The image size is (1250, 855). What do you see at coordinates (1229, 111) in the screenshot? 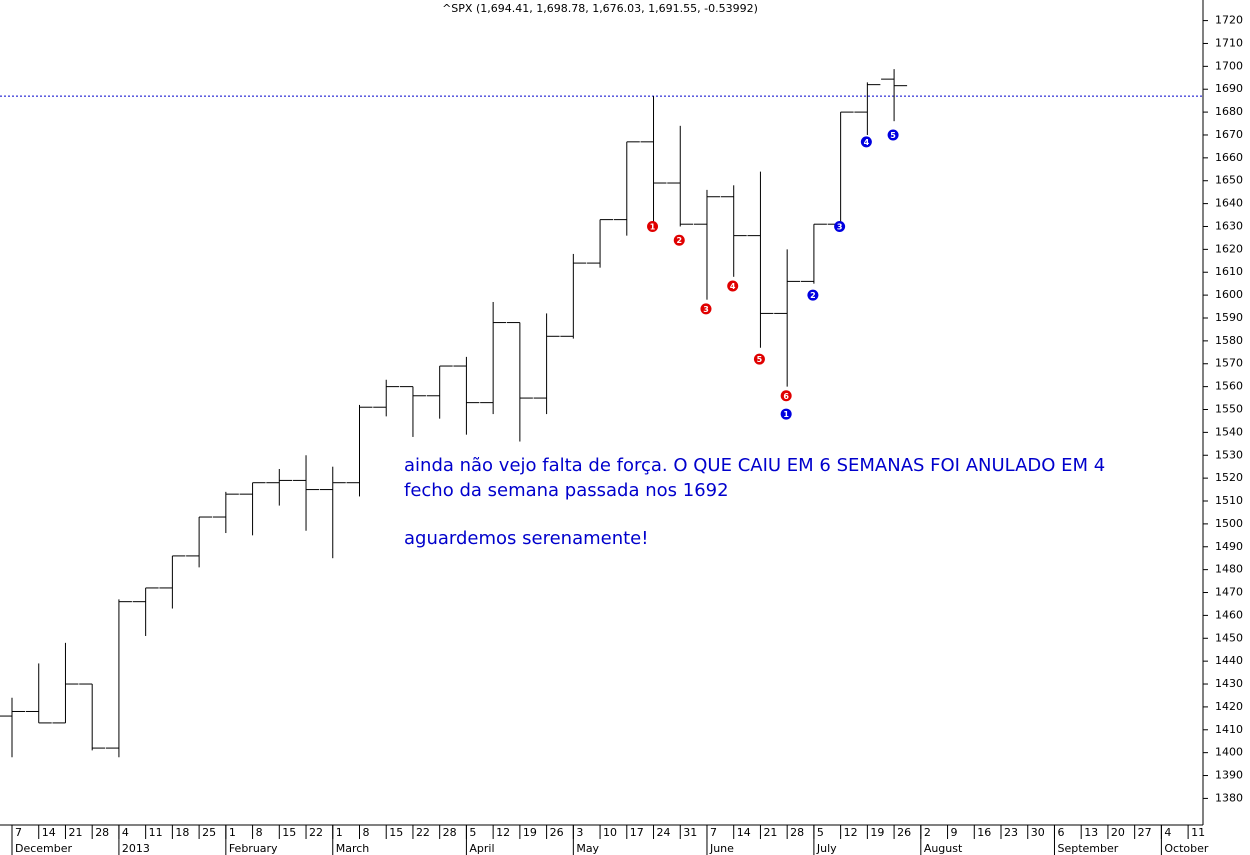
I see `y-tick-label: 1680` at bounding box center [1229, 111].